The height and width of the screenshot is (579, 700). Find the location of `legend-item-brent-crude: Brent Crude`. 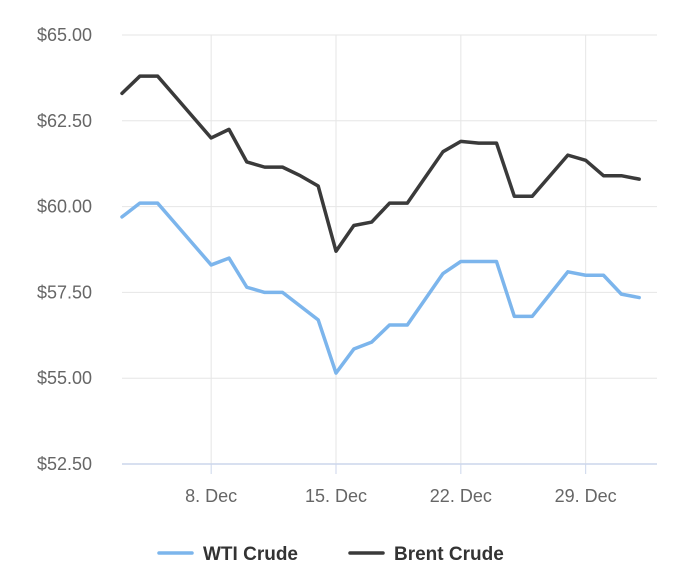

legend-item-brent-crude: Brent Crude is located at coordinates (426, 554).